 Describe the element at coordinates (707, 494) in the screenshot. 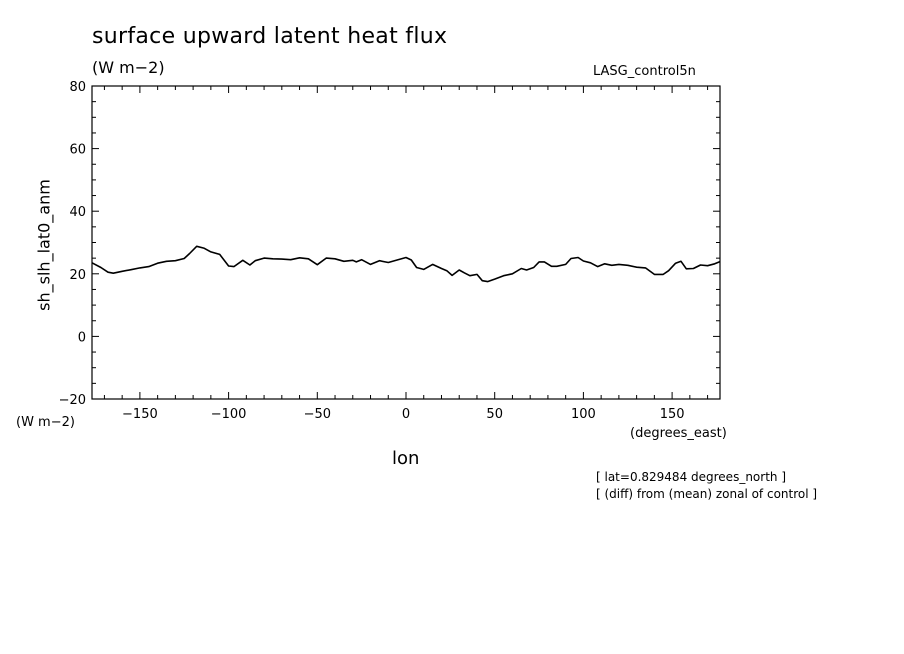

I see `difference-note: [ (diff) from (mean) zonal of control ]` at that location.